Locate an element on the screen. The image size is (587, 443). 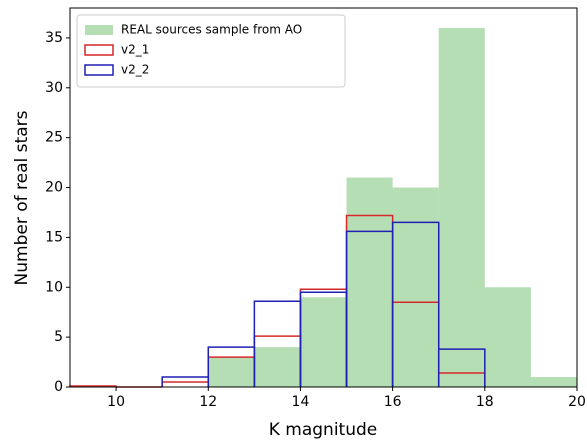
y-tick-label: 15 is located at coordinates (54, 237).